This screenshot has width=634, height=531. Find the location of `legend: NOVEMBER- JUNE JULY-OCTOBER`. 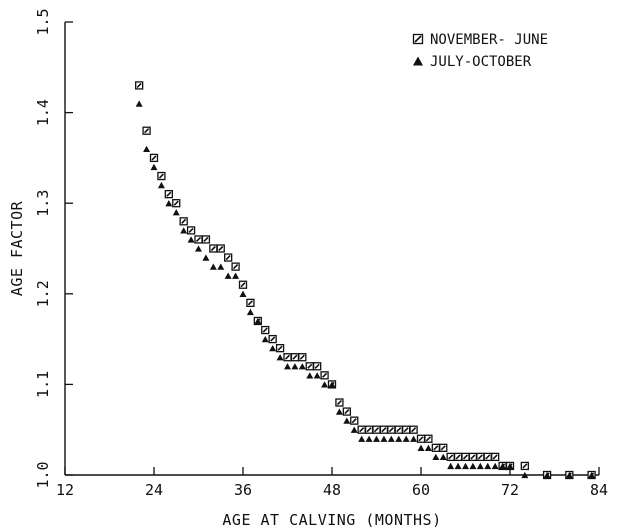

legend: NOVEMBER- JUNE JULY-OCTOBER is located at coordinates (480, 51).